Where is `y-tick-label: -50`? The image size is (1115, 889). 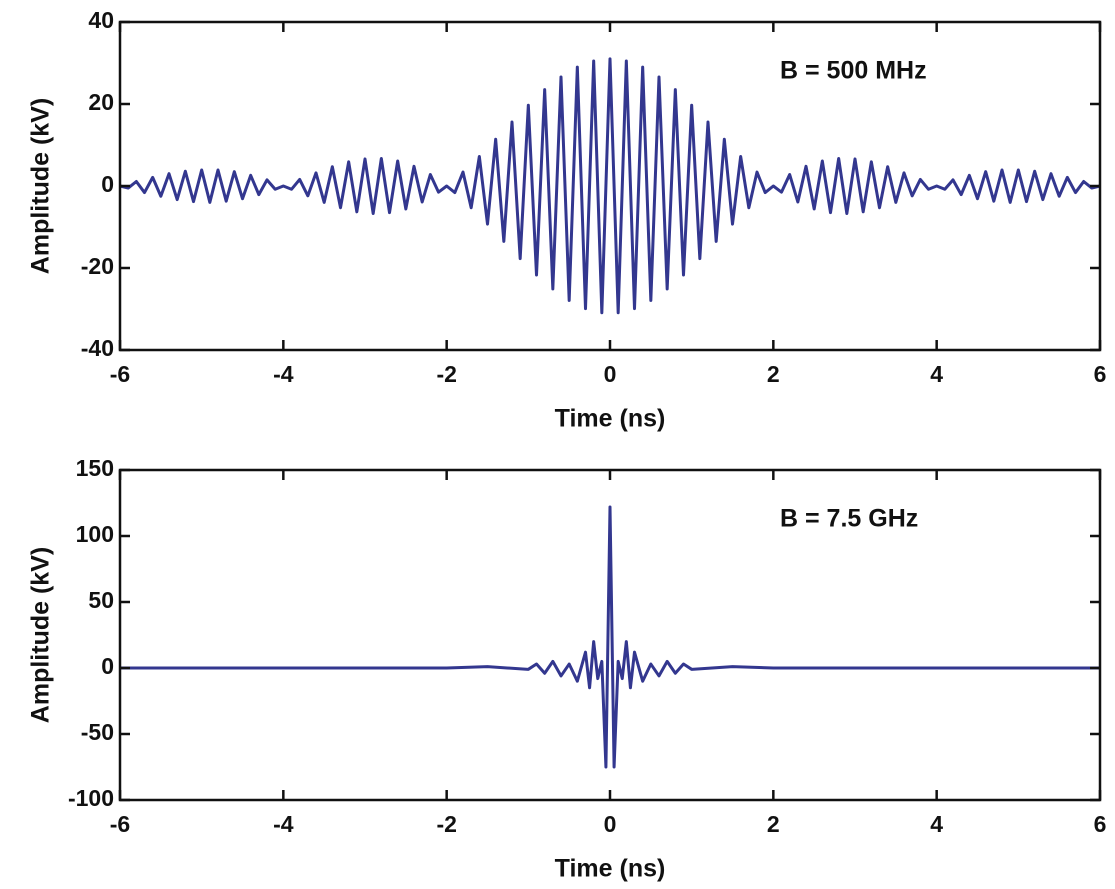
y-tick-label: -50 is located at coordinates (97, 732).